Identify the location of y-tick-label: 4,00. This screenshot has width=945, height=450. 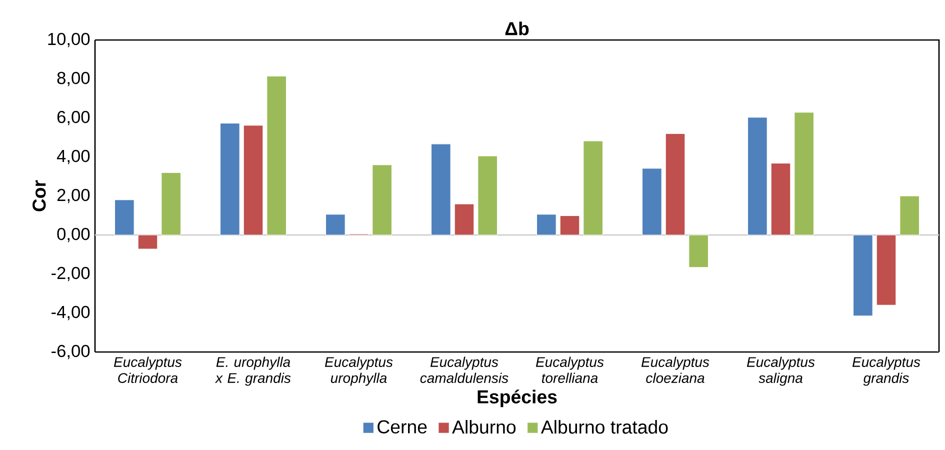
(73, 157).